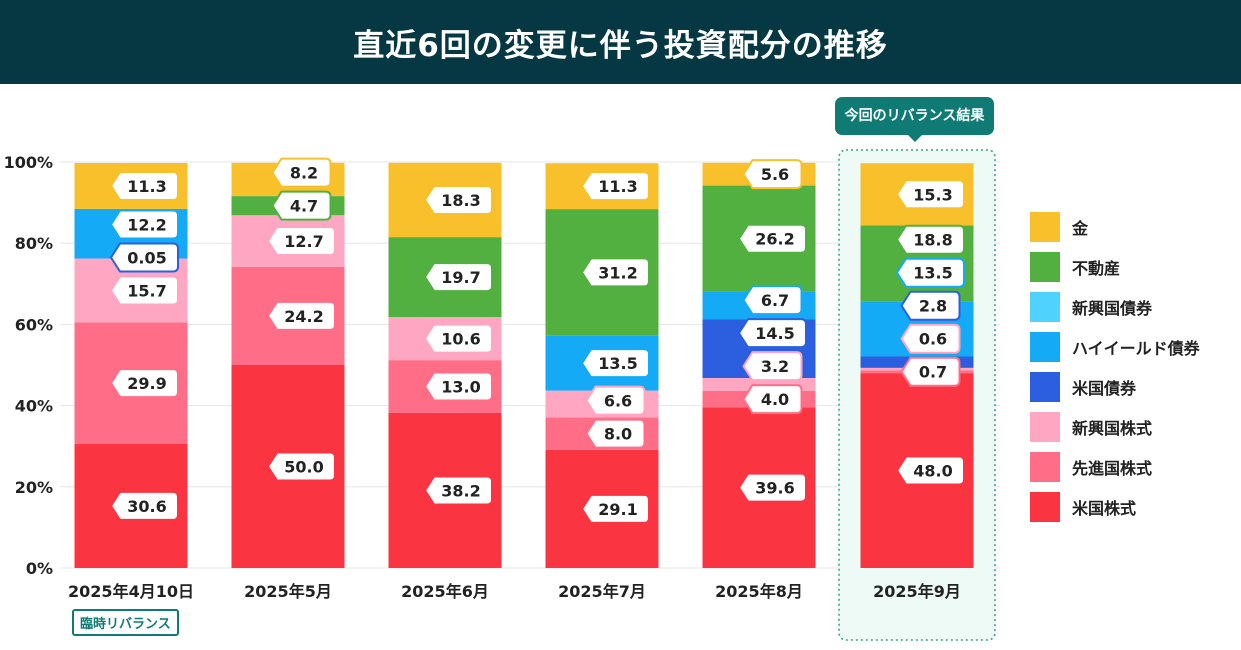  I want to click on y-tick-label: 80%, so click(34, 243).